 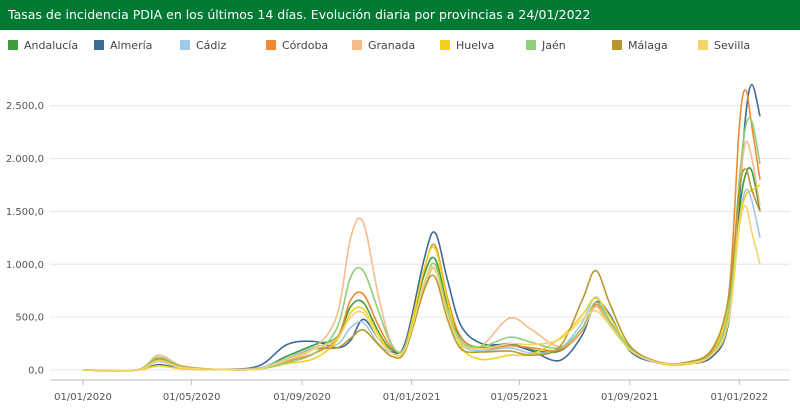 I want to click on y-tick-label: 1.500,0, so click(x=25, y=212).